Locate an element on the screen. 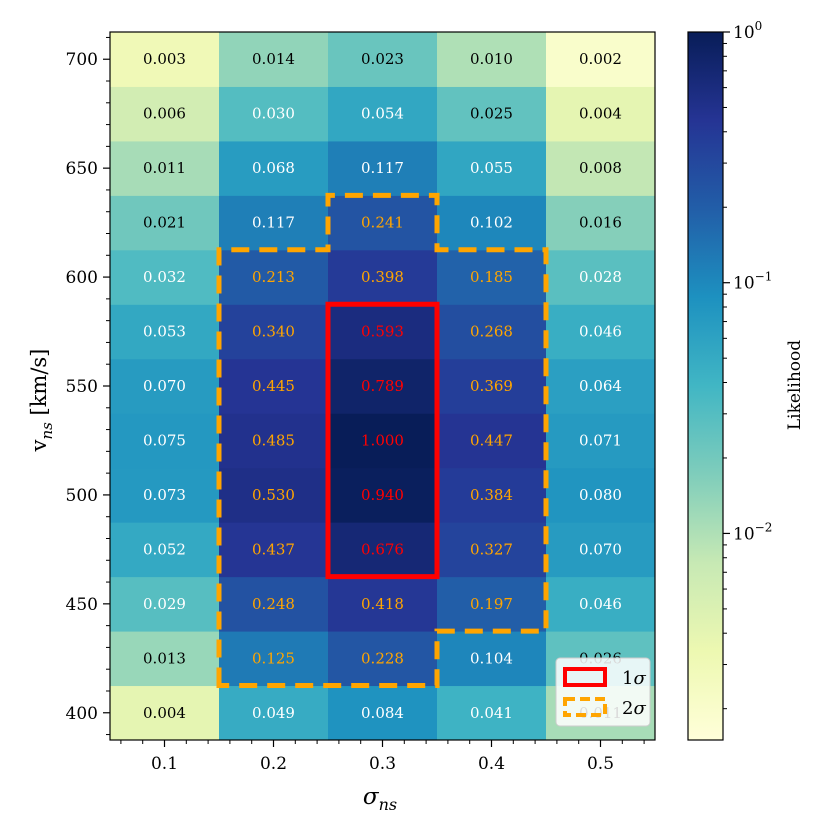  cell-value-label: 0.002 is located at coordinates (600, 59).